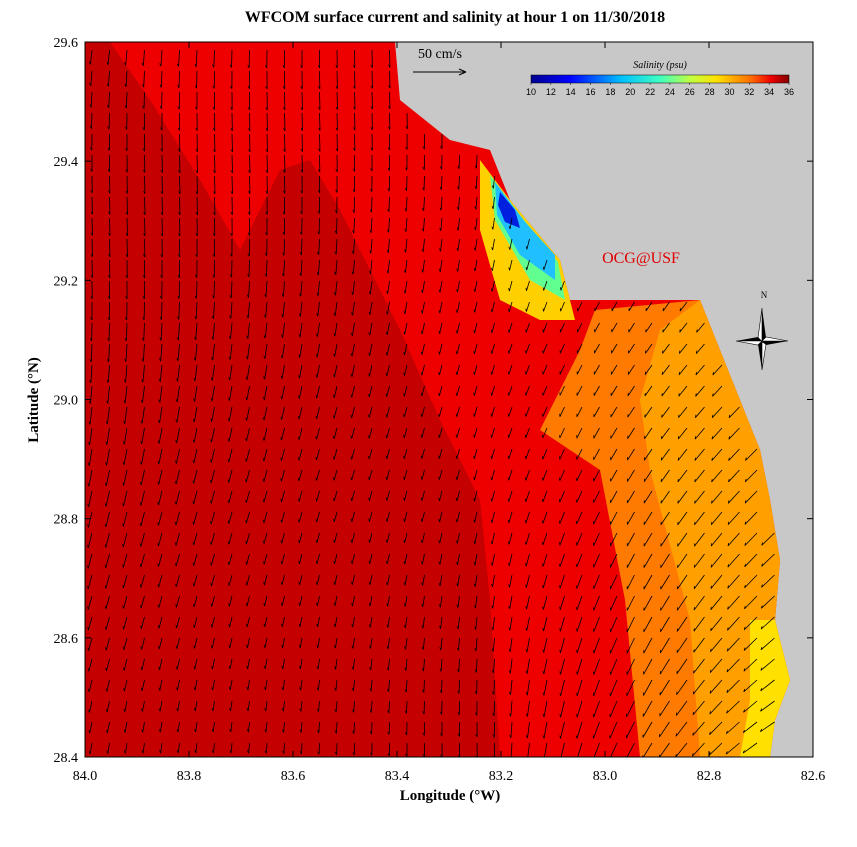 The width and height of the screenshot is (857, 847). I want to click on colorbar-tick-label: 14, so click(571, 92).